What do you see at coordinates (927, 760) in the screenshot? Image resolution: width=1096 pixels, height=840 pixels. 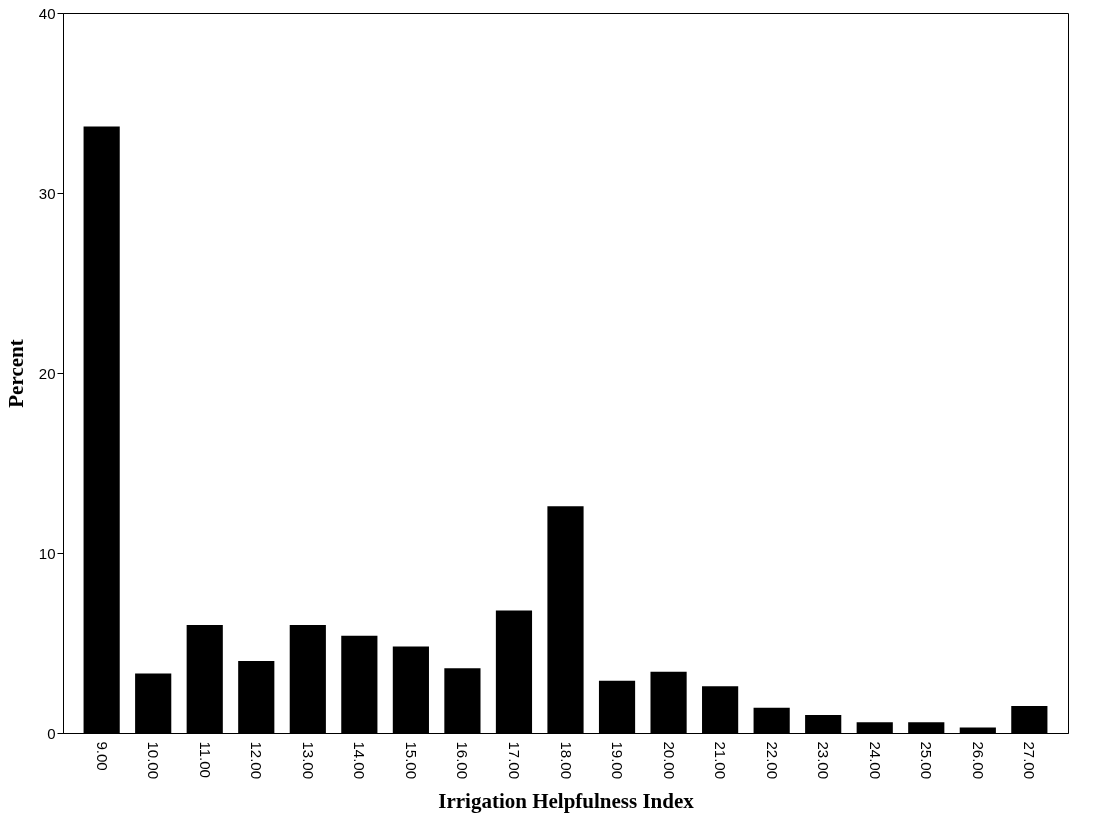 I see `x-tick-label: 25.00` at bounding box center [927, 760].